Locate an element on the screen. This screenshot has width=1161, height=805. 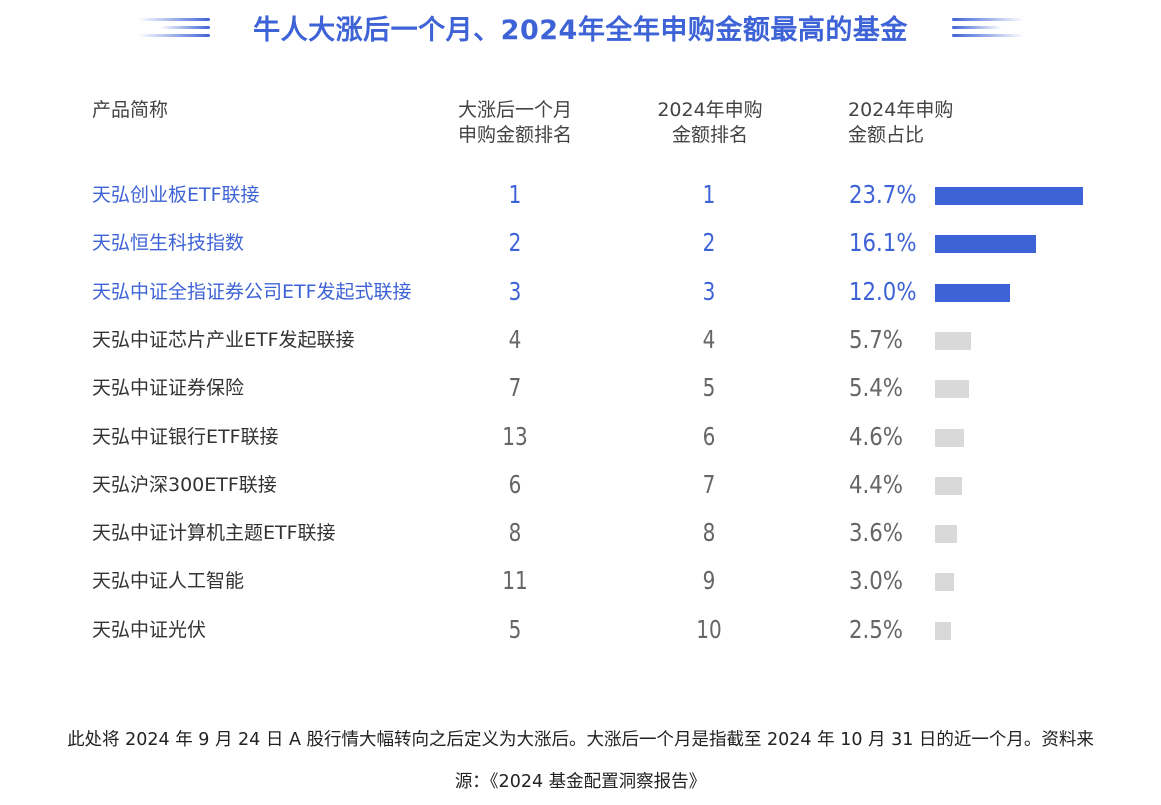
fund-name: 天弘创业板ETF联接 is located at coordinates (176, 195).